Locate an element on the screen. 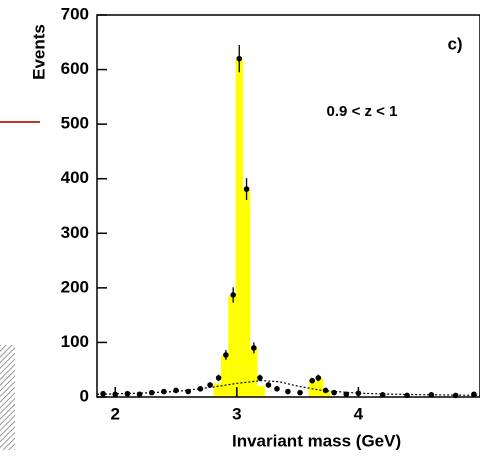 The image size is (480, 462). x-axis-label: Invariant mass (GeV) is located at coordinates (316, 440).